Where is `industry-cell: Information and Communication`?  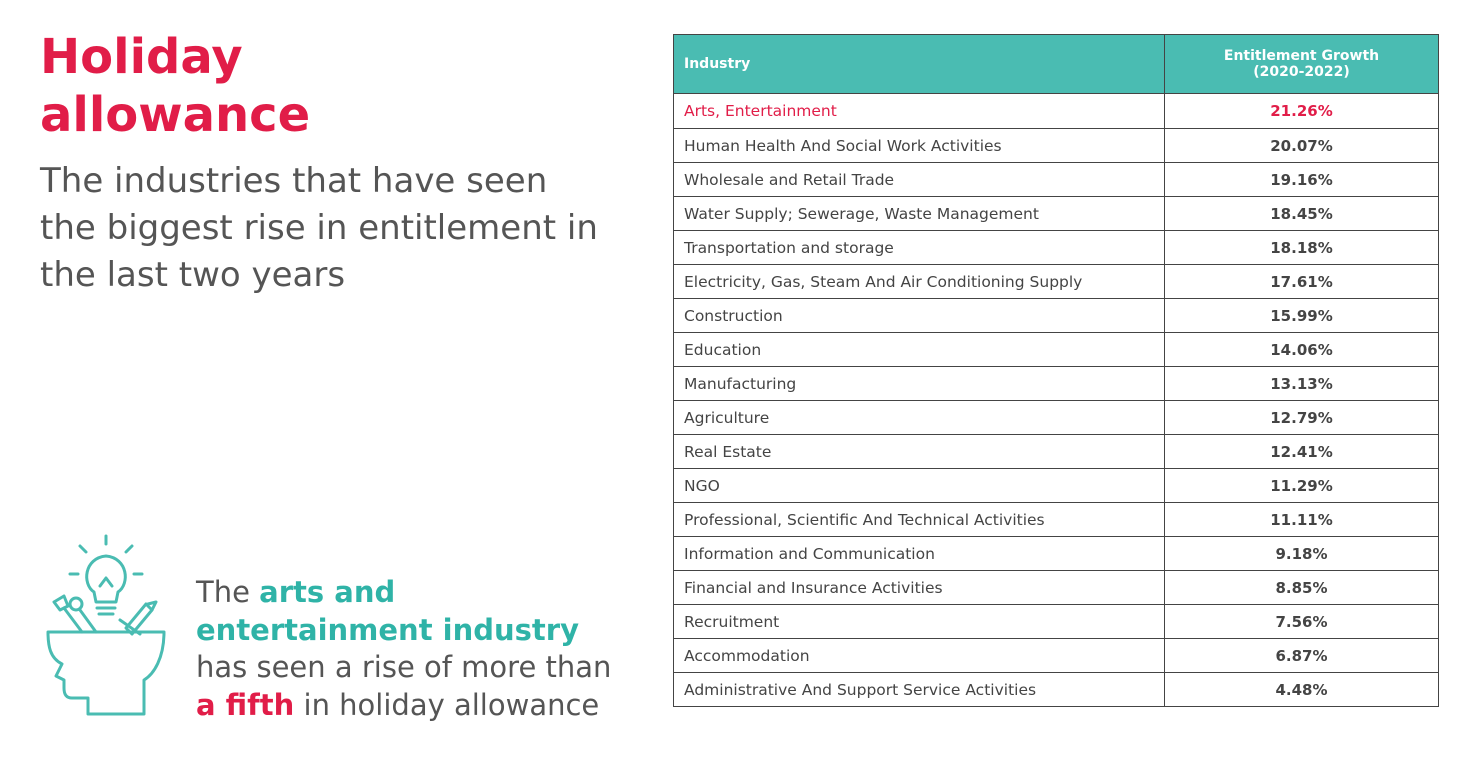
industry-cell: Information and Communication is located at coordinates (919, 553).